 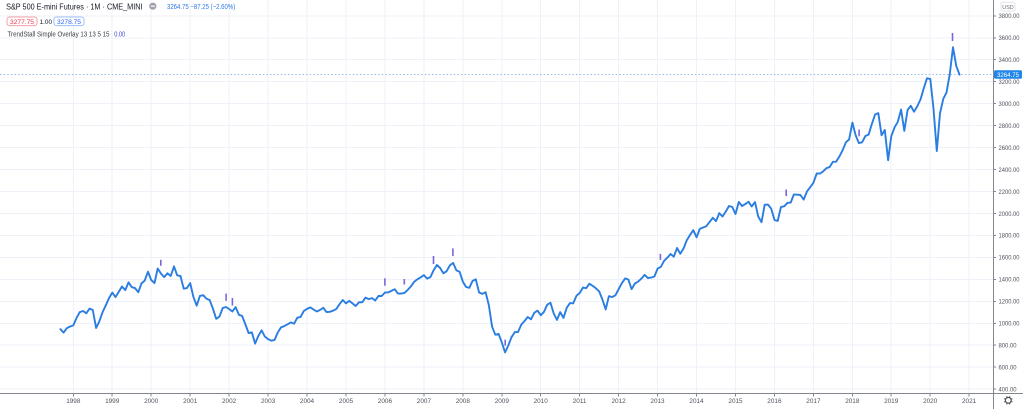 What do you see at coordinates (151, 401) in the screenshot?
I see `svg-text: 2000` at bounding box center [151, 401].